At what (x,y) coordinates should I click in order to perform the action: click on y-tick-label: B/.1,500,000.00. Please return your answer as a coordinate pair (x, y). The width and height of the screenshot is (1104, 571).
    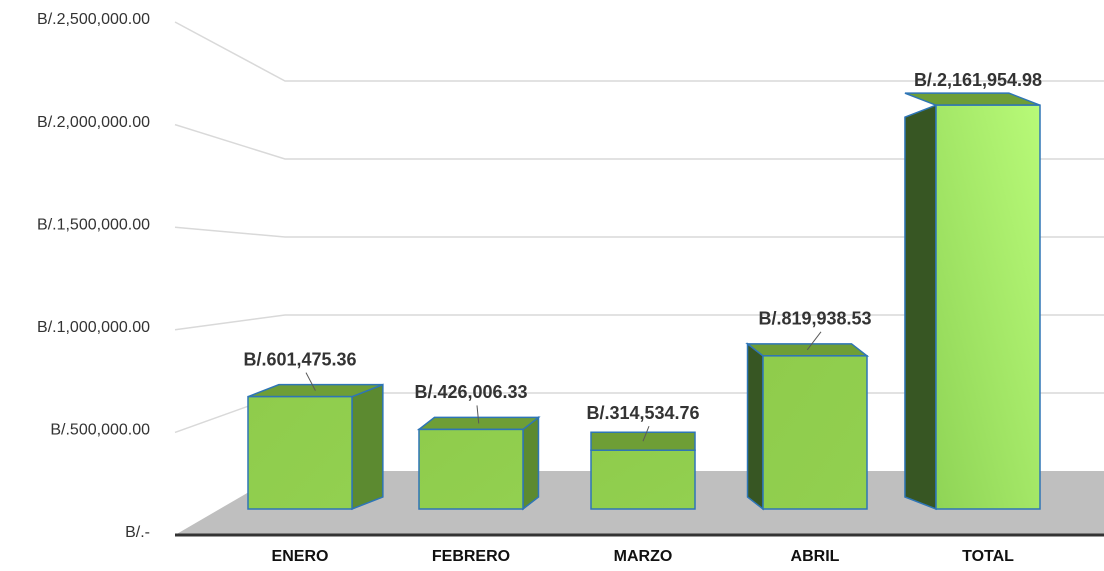
    Looking at the image, I should click on (93, 224).